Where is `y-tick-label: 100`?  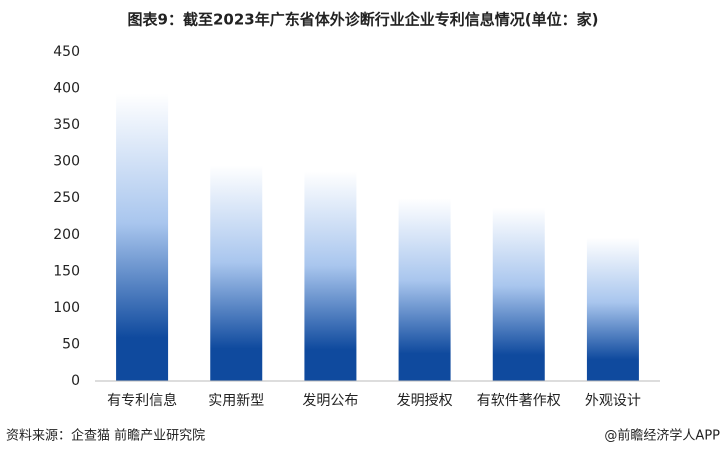
y-tick-label: 100 is located at coordinates (66, 308).